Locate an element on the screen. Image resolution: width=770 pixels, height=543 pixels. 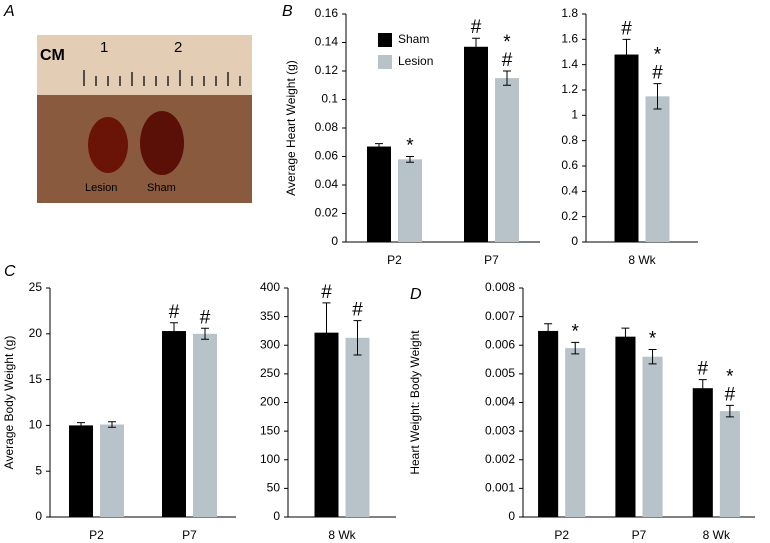
y-tick-label: 0.004 is located at coordinates (500, 402).